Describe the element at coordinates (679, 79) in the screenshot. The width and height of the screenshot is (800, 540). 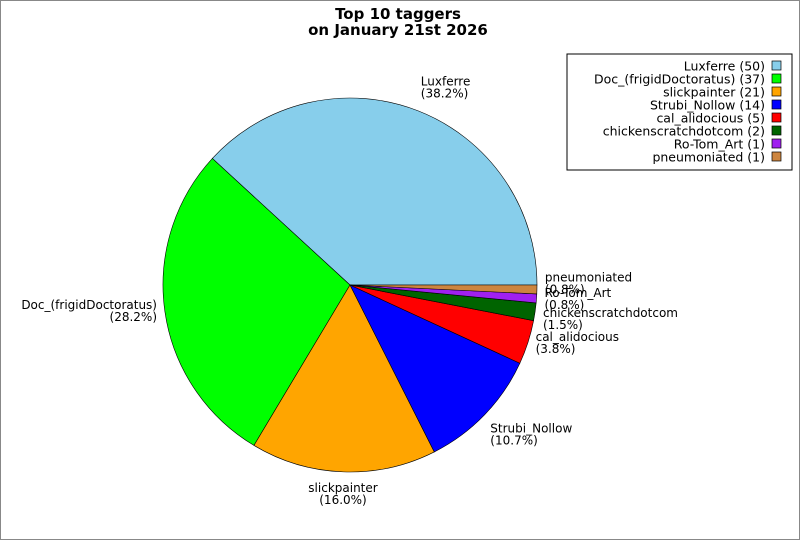
I see `legend-label-doc-frigiddoctoratus: Doc_(frigidDoctoratus) (37)` at that location.